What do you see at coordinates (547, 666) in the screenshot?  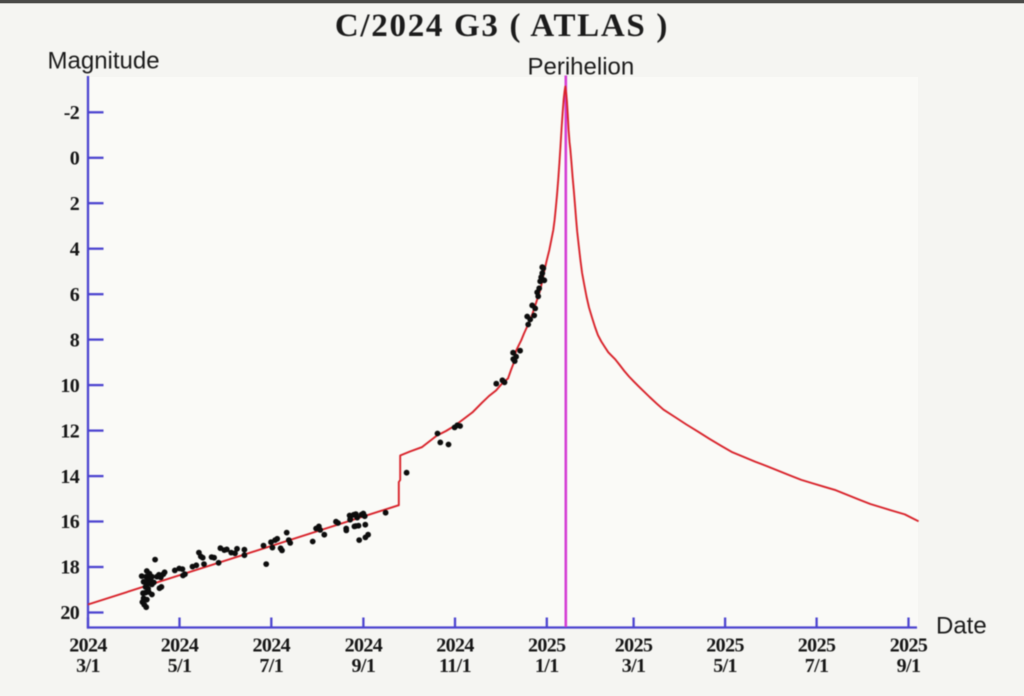 I see `svg-text: 1/1` at bounding box center [547, 666].